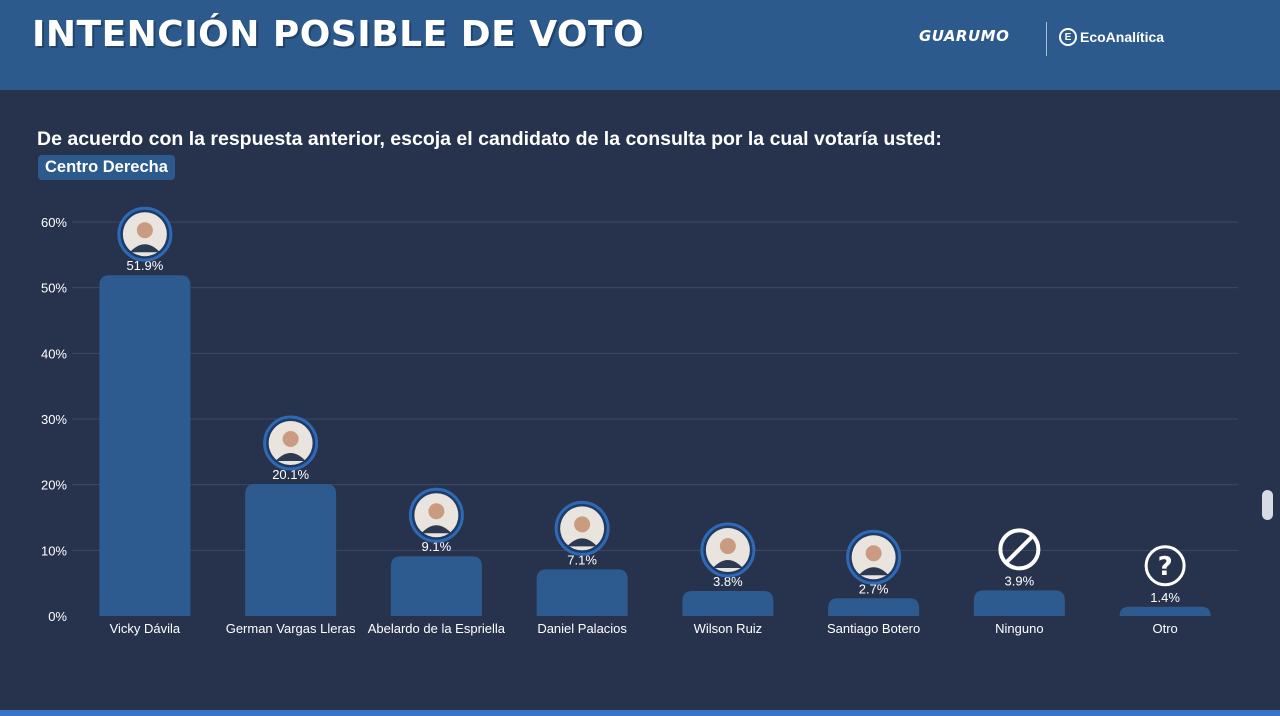 This screenshot has width=1280, height=716. What do you see at coordinates (338, 34) in the screenshot?
I see `page-title: INTENCIÓN POSIBLE DE VOTO` at bounding box center [338, 34].